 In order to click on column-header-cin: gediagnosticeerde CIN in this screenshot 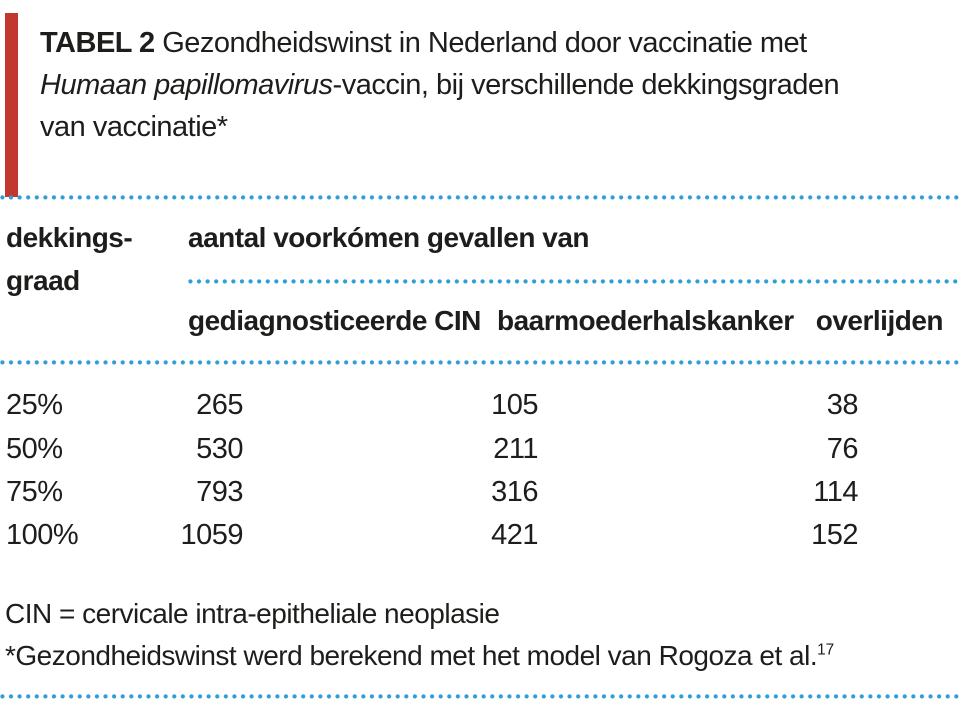, I will do `click(334, 320)`.